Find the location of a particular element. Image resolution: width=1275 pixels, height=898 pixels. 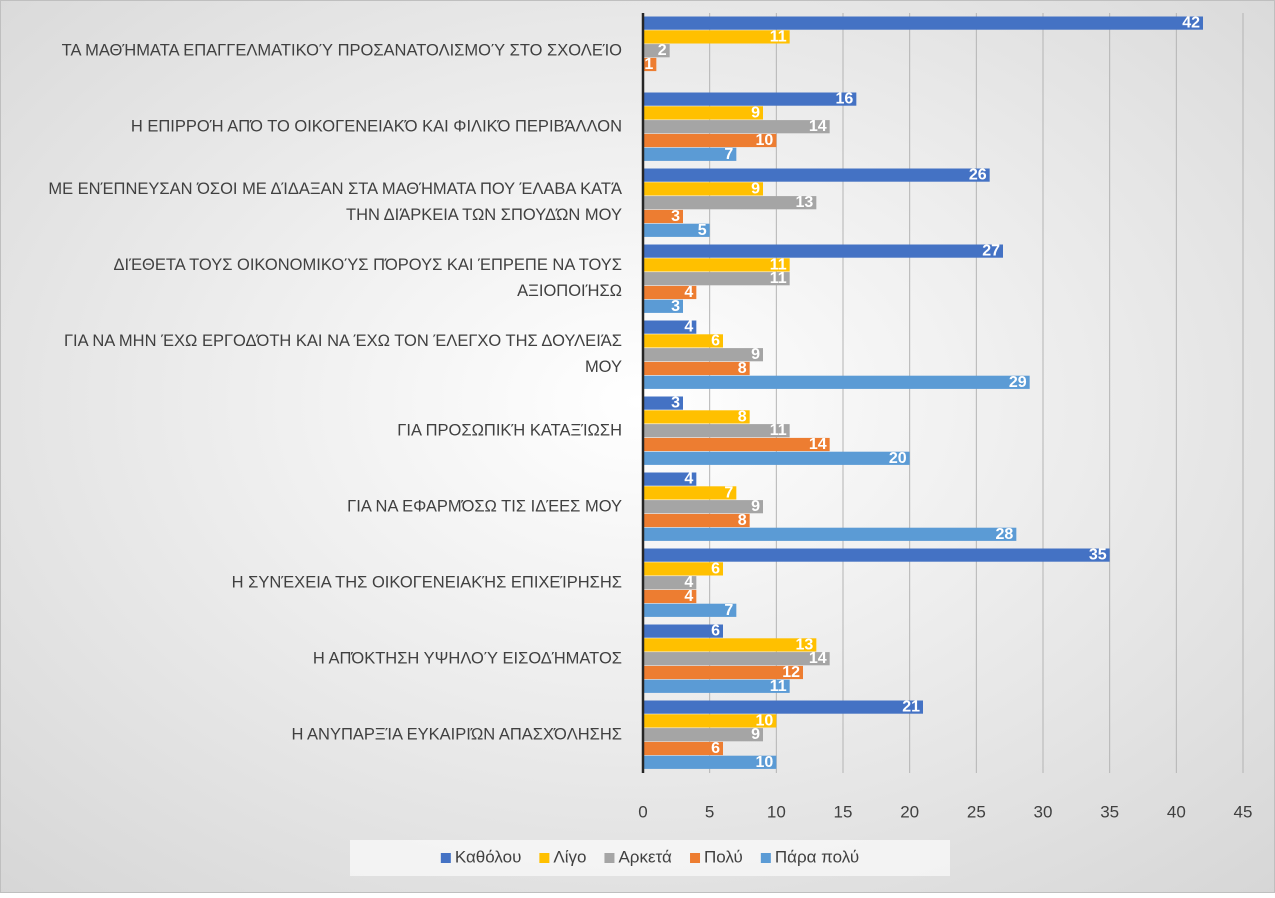

legend-item: Λίγο is located at coordinates (562, 856).